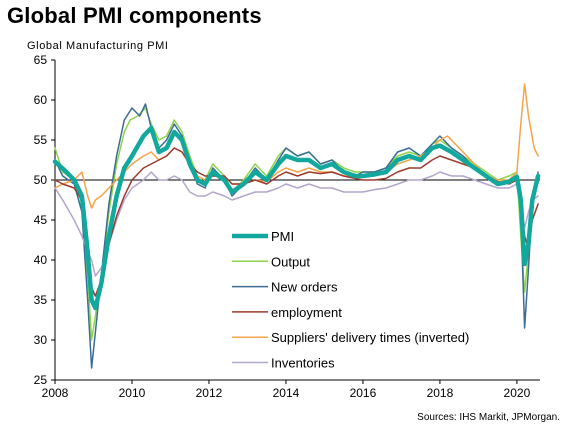 Image resolution: width=569 pixels, height=447 pixels. Describe the element at coordinates (41, 180) in the screenshot. I see `y-tick-label: 50` at that location.